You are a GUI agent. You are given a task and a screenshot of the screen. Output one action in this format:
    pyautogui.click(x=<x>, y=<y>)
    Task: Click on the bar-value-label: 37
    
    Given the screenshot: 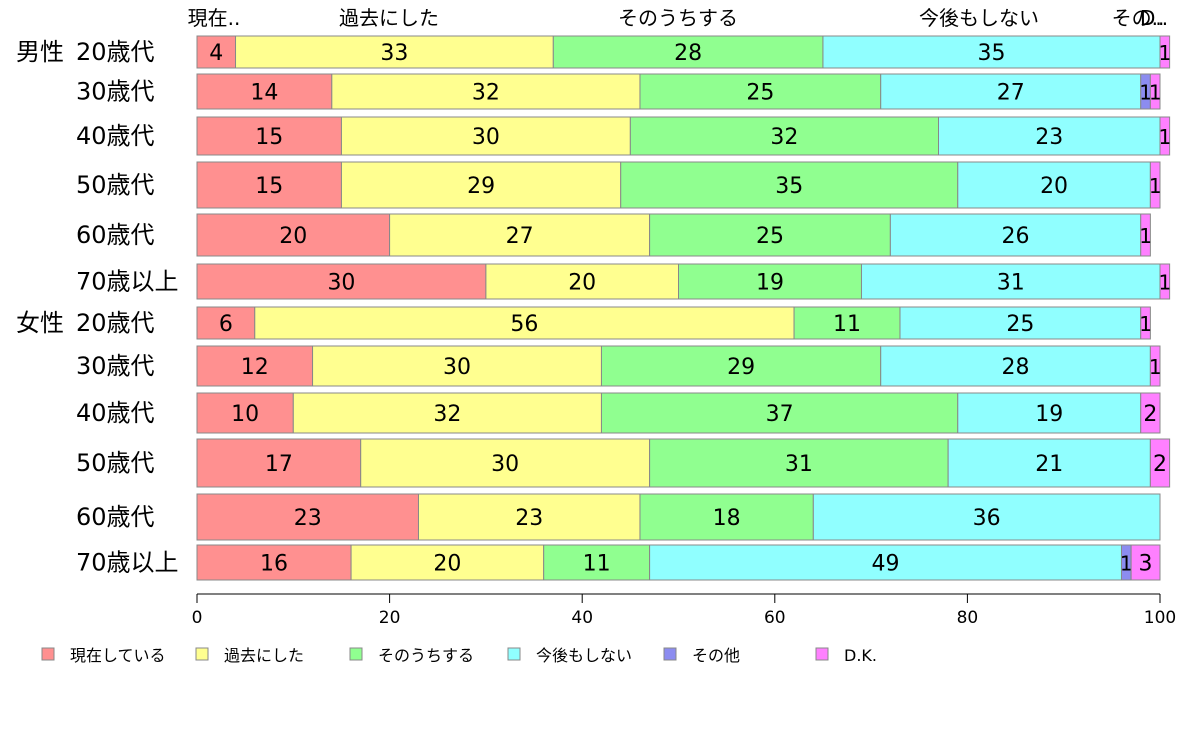 What is the action you would take?
    pyautogui.click(x=780, y=414)
    